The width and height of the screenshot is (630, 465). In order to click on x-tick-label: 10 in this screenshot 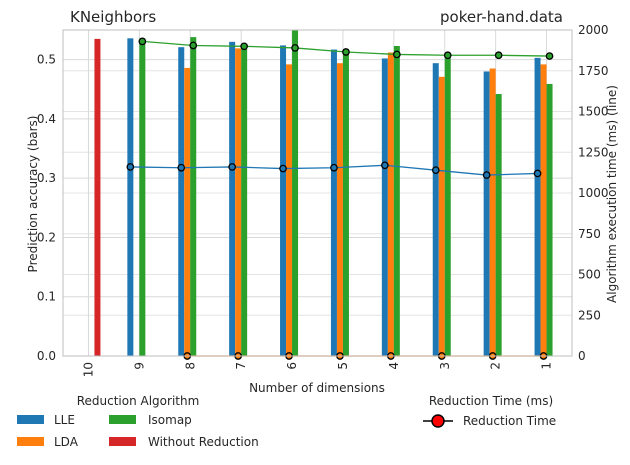, I will do `click(88, 369)`.